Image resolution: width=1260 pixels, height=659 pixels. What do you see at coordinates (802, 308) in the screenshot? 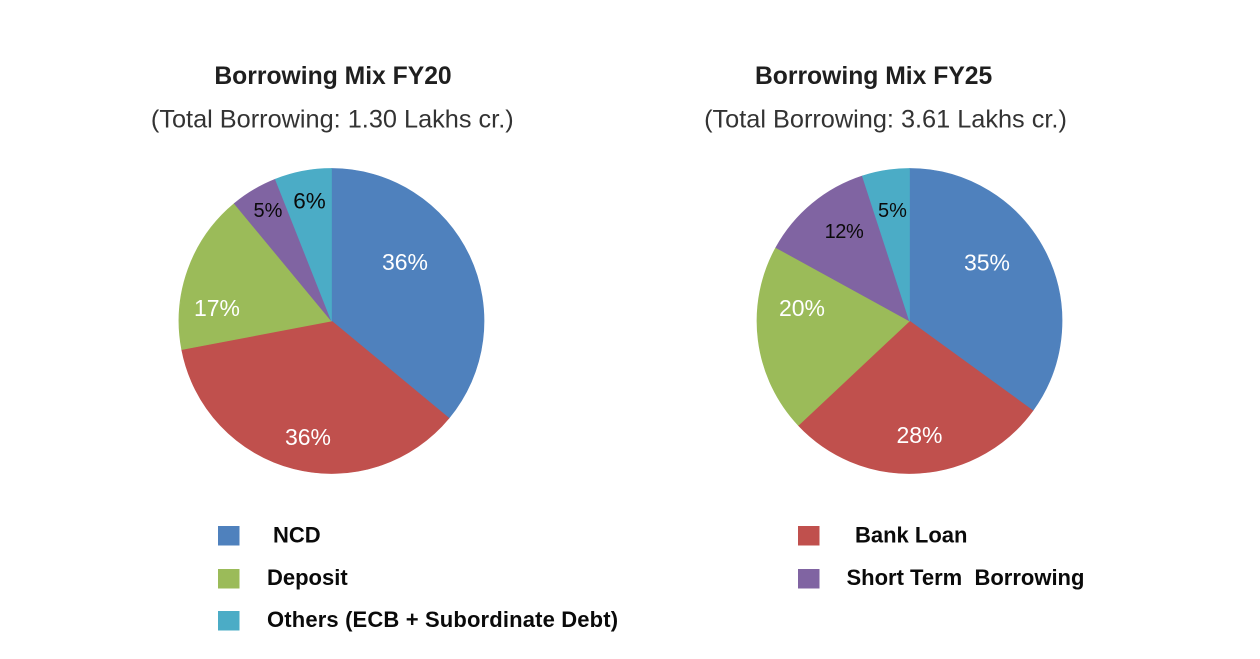
I see `svg-text: 20%` at bounding box center [802, 308].